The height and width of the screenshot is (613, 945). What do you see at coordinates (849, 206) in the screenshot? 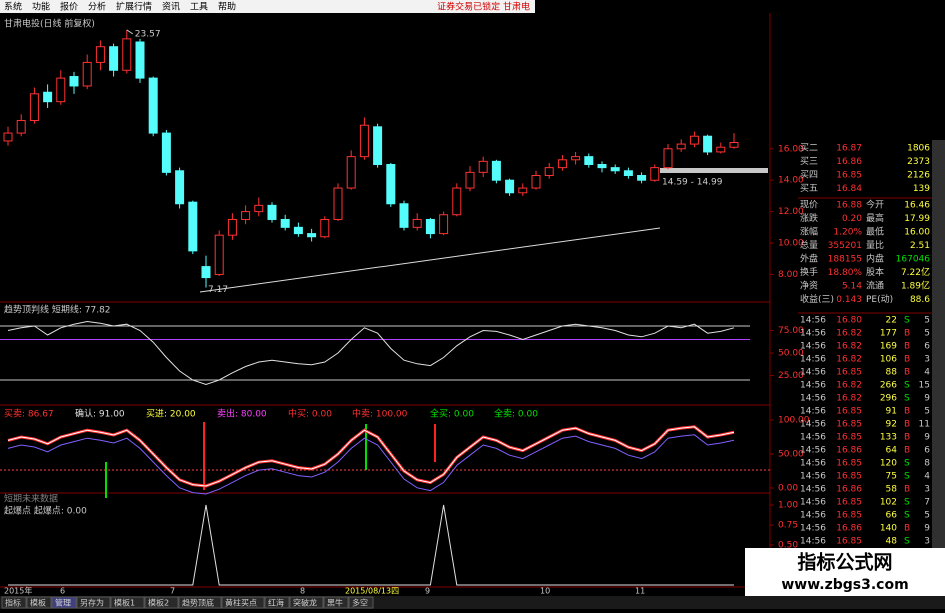
I see `stat-value: 16.88` at bounding box center [849, 206].